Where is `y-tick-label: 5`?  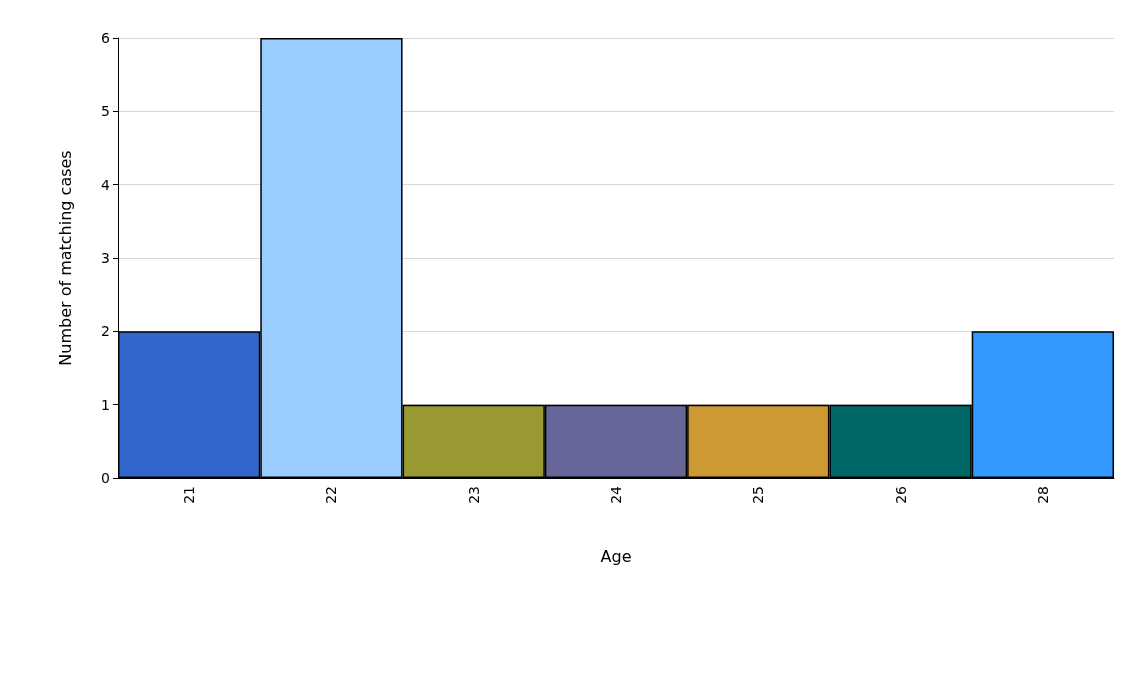
y-tick-label: 5 is located at coordinates (105, 111).